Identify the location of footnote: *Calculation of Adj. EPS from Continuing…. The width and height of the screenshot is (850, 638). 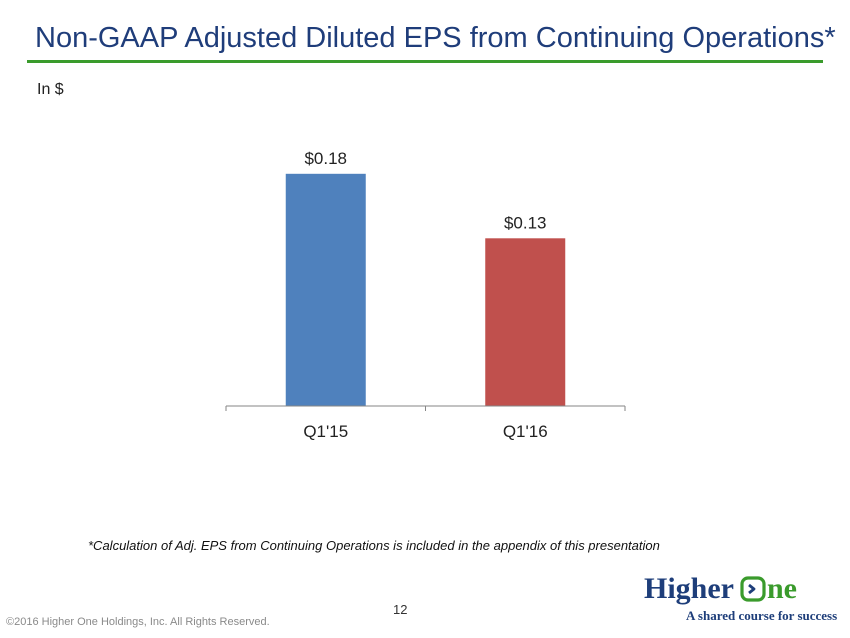
(374, 545).